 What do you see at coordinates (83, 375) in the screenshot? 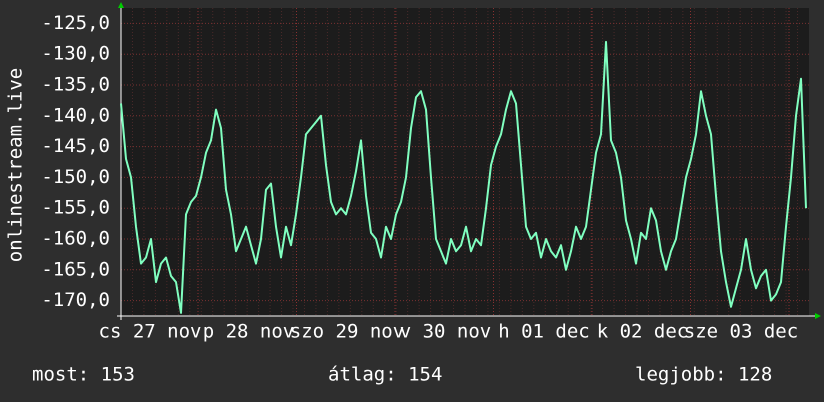
I see `footer-current: most: 153` at bounding box center [83, 375].